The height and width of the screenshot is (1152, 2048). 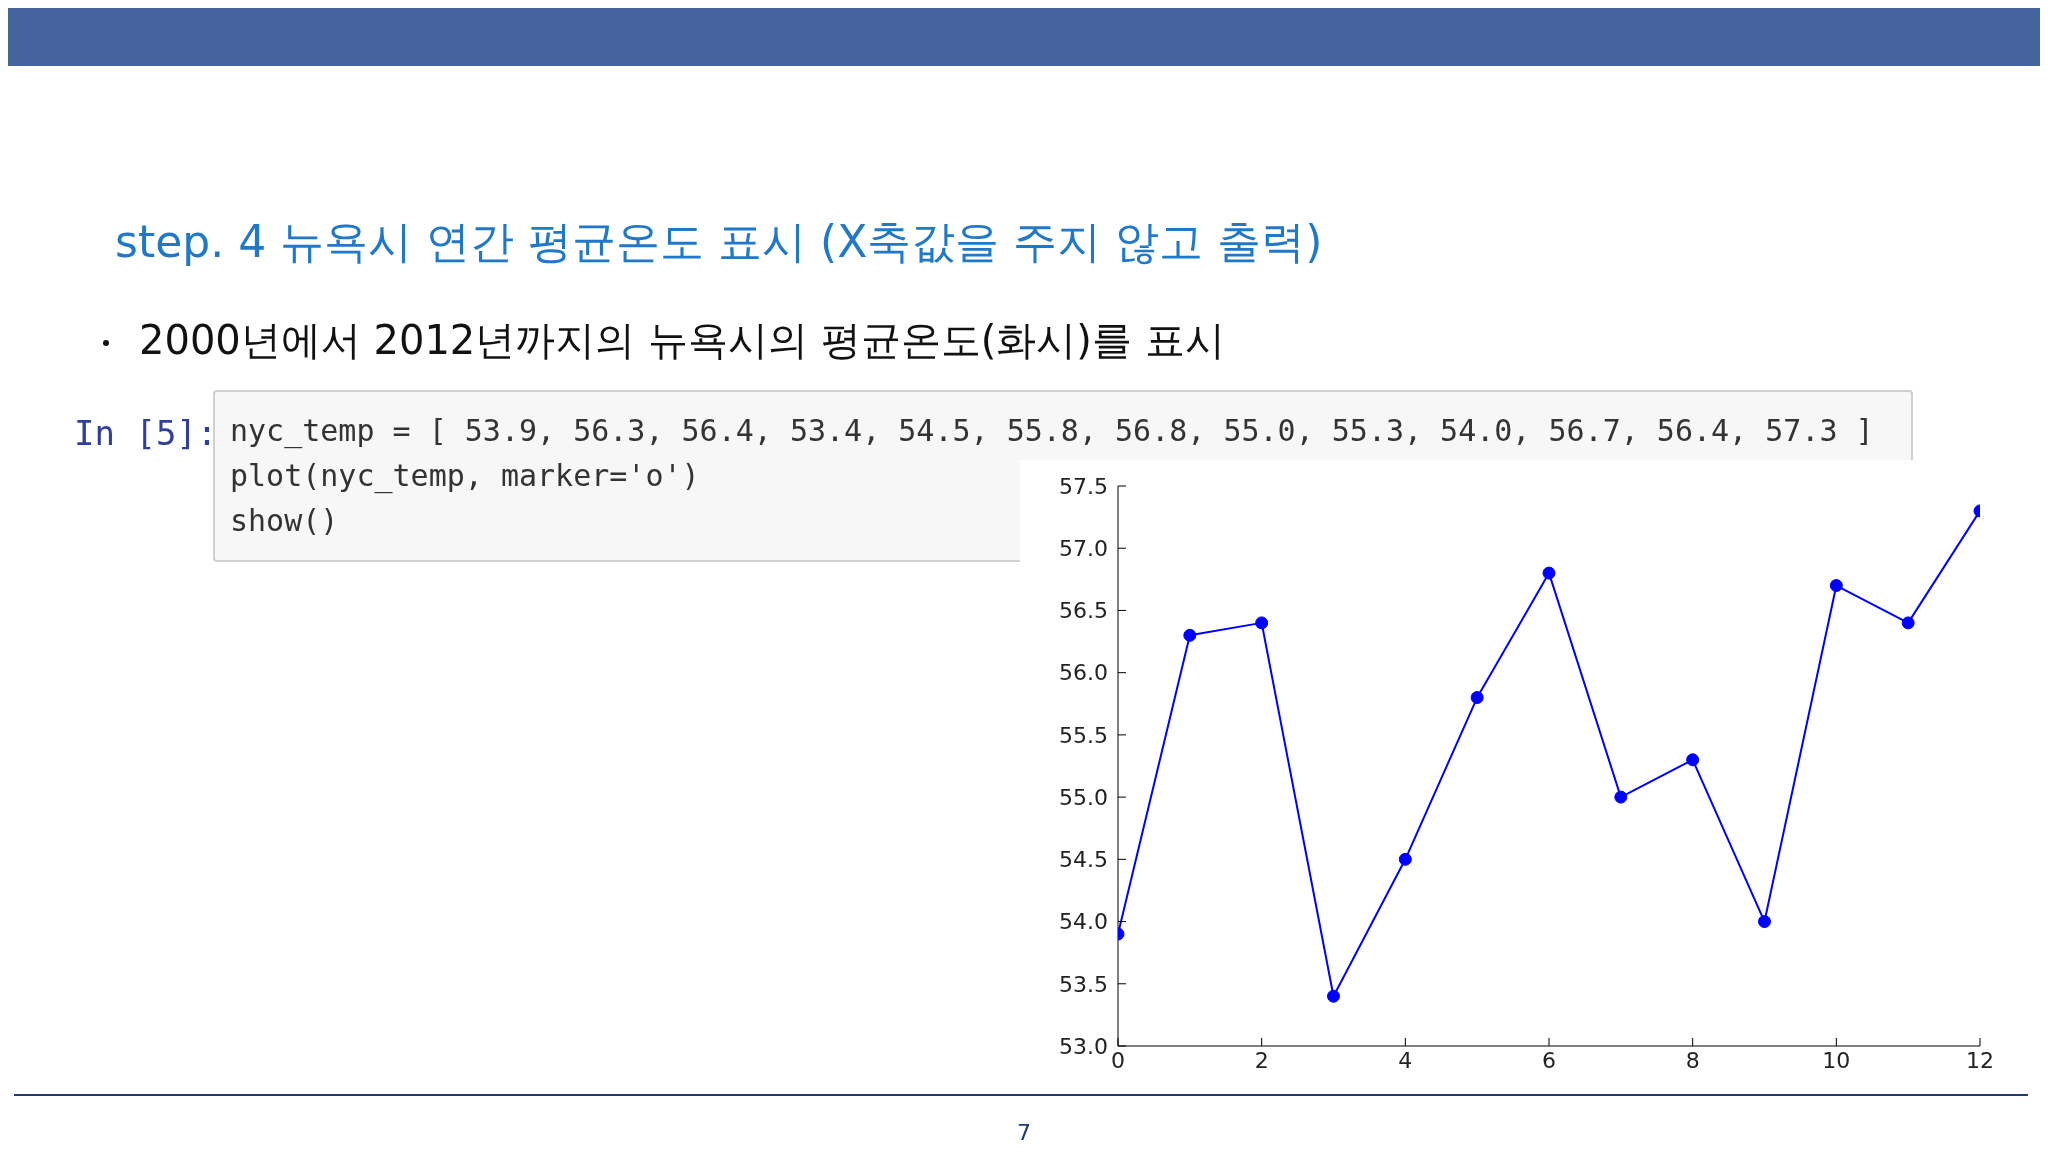 What do you see at coordinates (1836, 1060) in the screenshot?
I see `x-tick-label: 10` at bounding box center [1836, 1060].